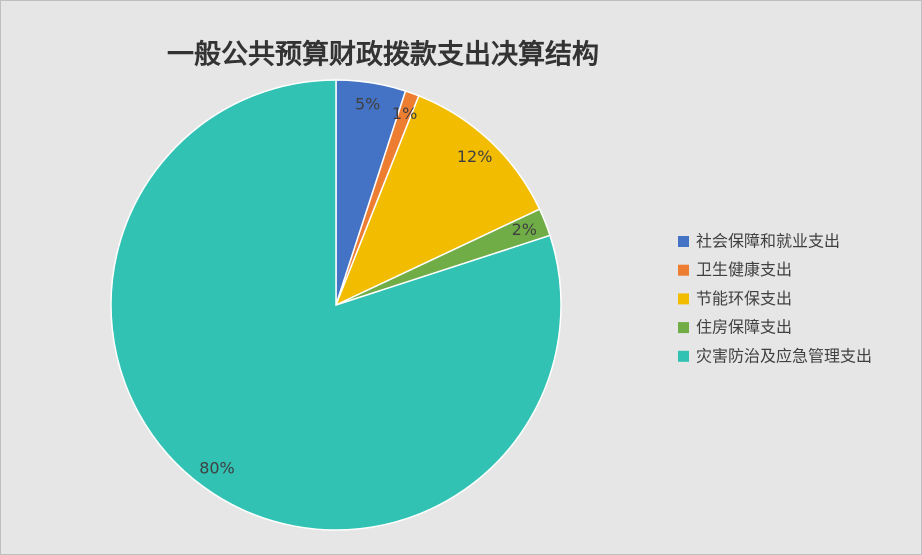  What do you see at coordinates (744, 327) in the screenshot?
I see `legend-label: 住房保障支出` at bounding box center [744, 327].